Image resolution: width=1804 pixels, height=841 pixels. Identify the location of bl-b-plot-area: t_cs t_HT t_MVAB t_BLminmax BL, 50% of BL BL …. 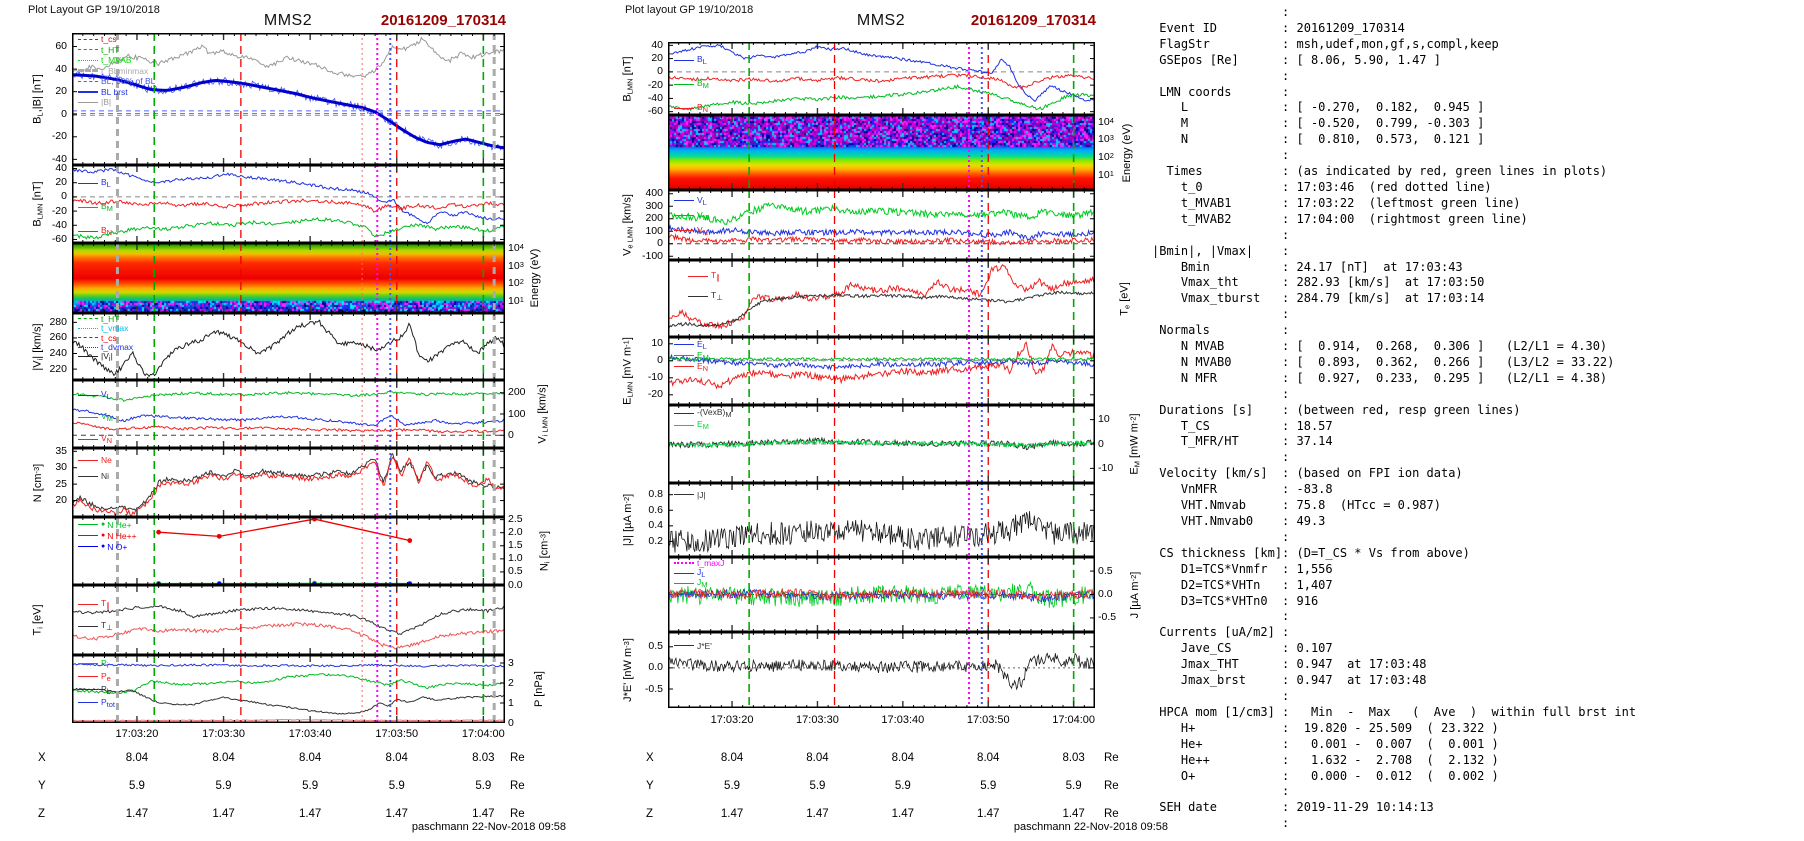
(288, 99).